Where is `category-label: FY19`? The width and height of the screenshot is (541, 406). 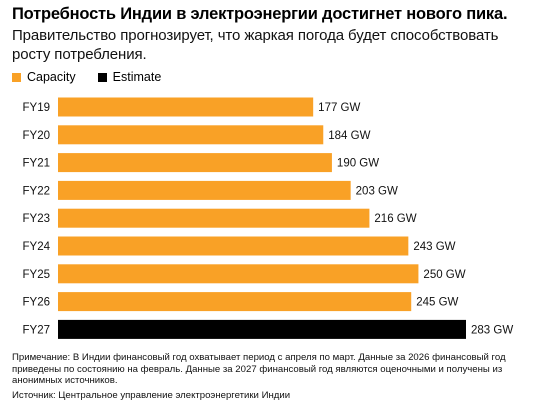
category-label: FY19 is located at coordinates (37, 108).